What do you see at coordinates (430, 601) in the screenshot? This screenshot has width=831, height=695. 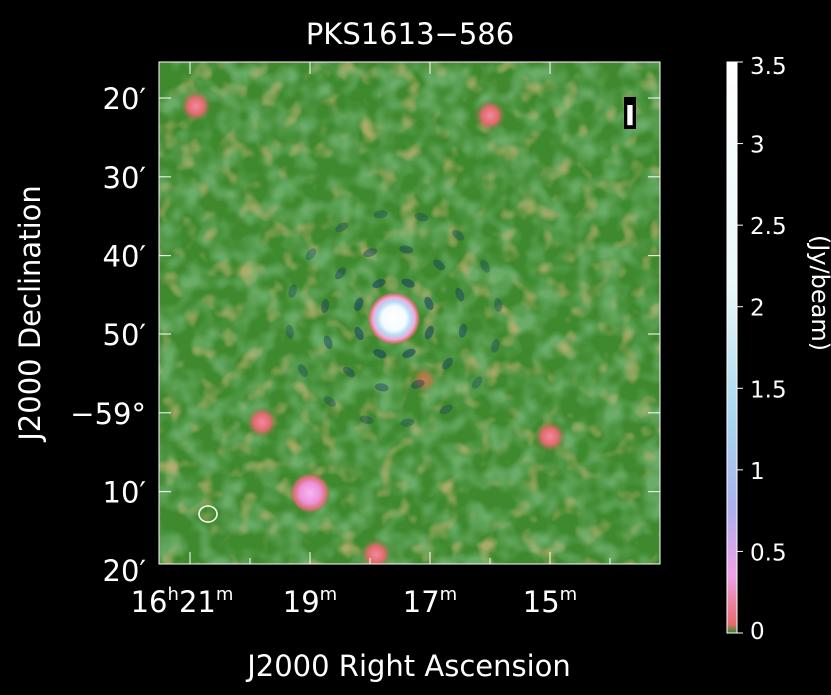 I see `x-tick-label-2: 17m` at bounding box center [430, 601].